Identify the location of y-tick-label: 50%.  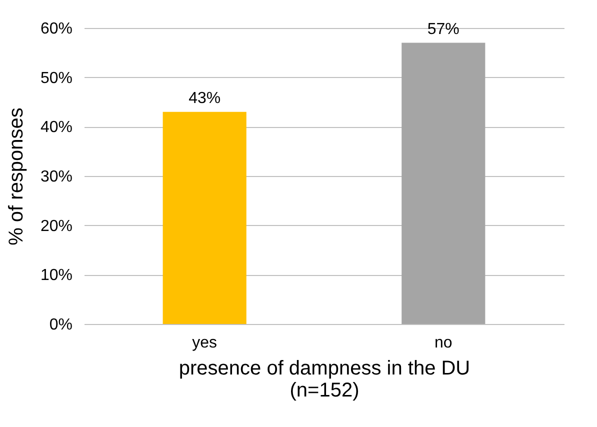
(56, 78).